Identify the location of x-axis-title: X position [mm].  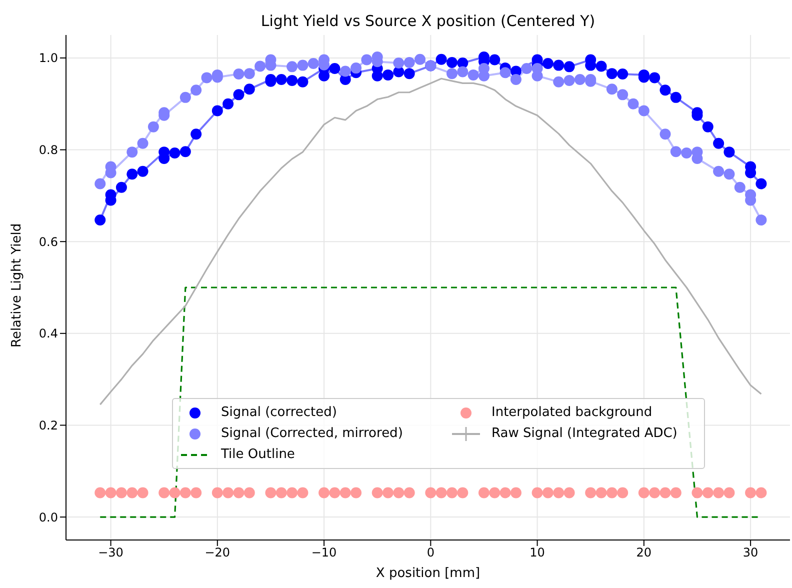
(428, 573).